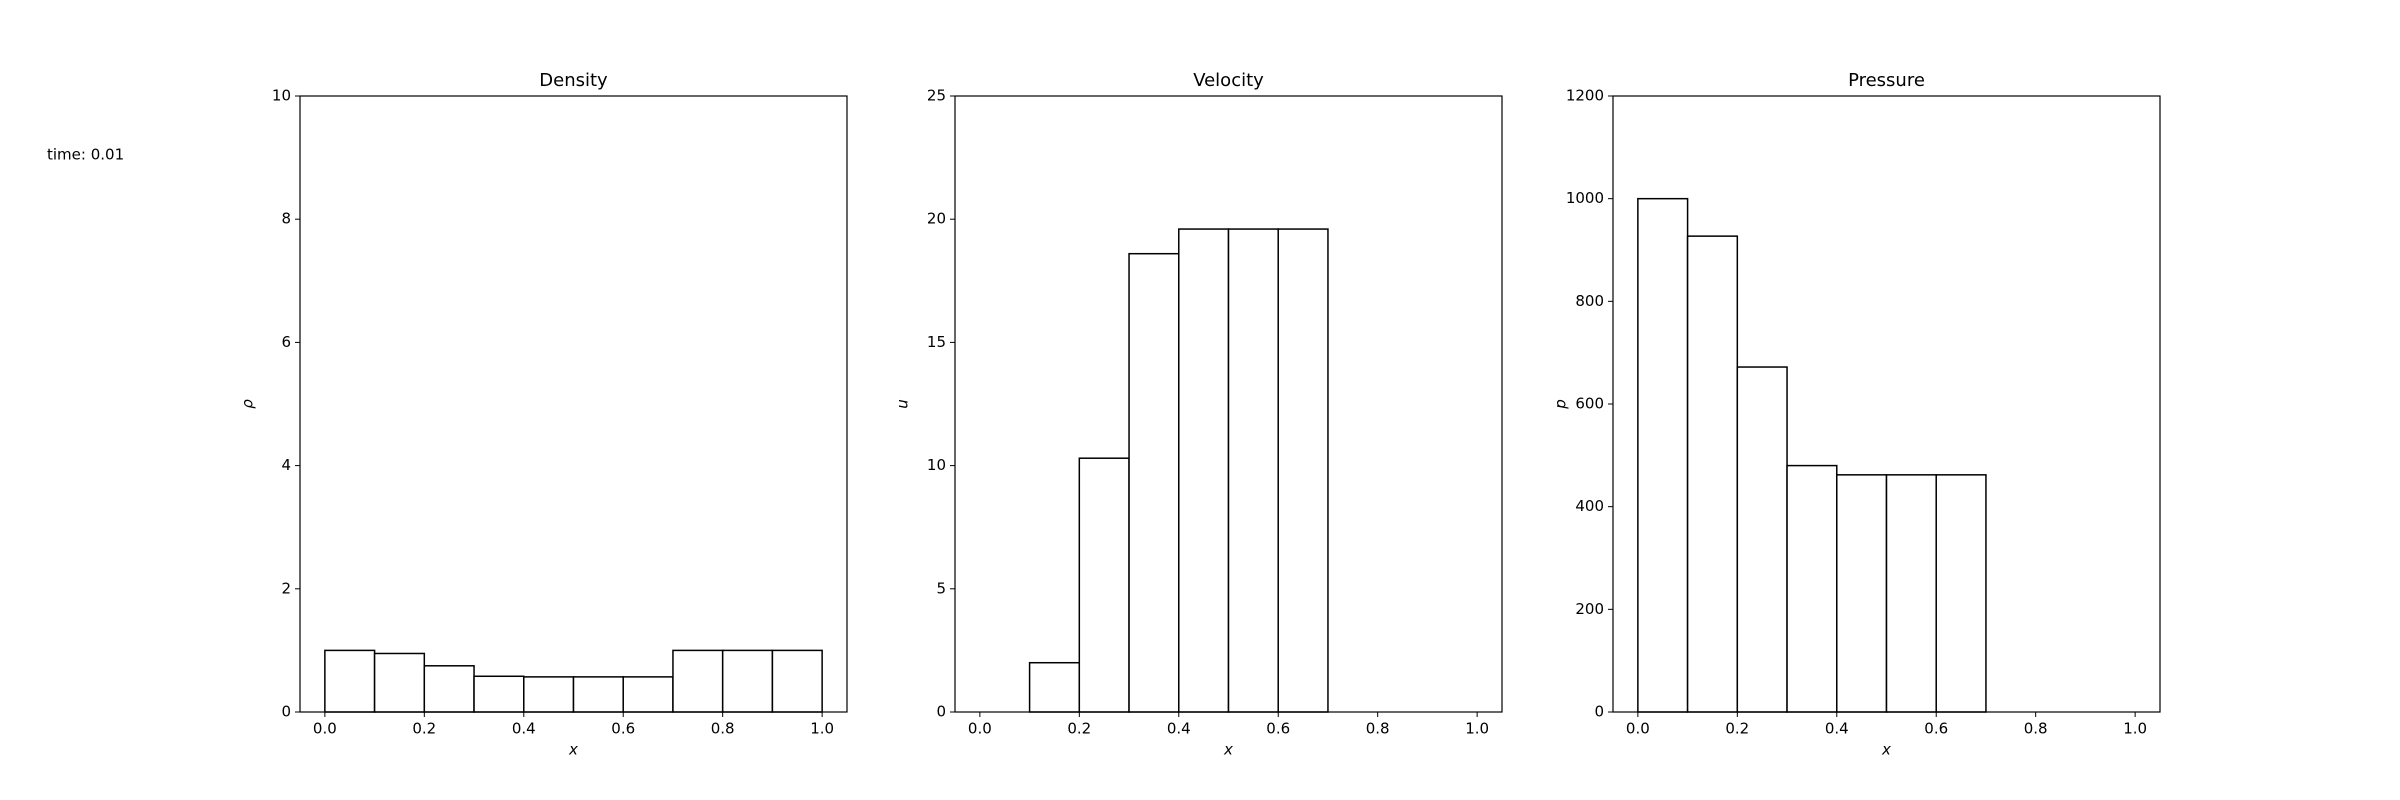 This screenshot has width=2400, height=800. I want to click on chart-title: Density, so click(573, 80).